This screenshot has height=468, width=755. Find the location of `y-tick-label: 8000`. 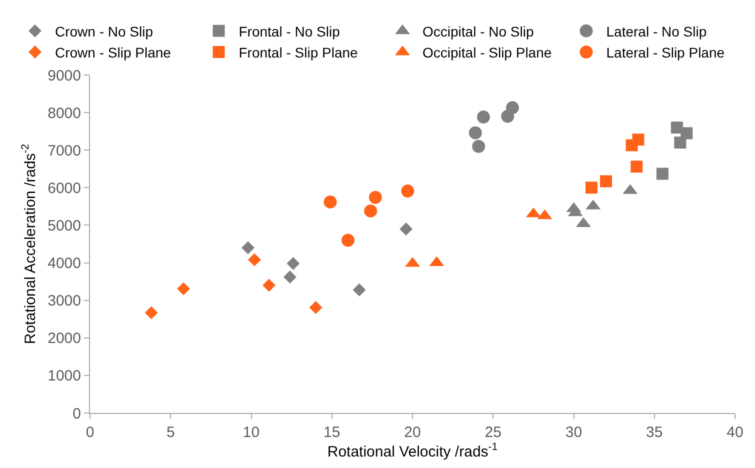

y-tick-label: 8000 is located at coordinates (64, 113).